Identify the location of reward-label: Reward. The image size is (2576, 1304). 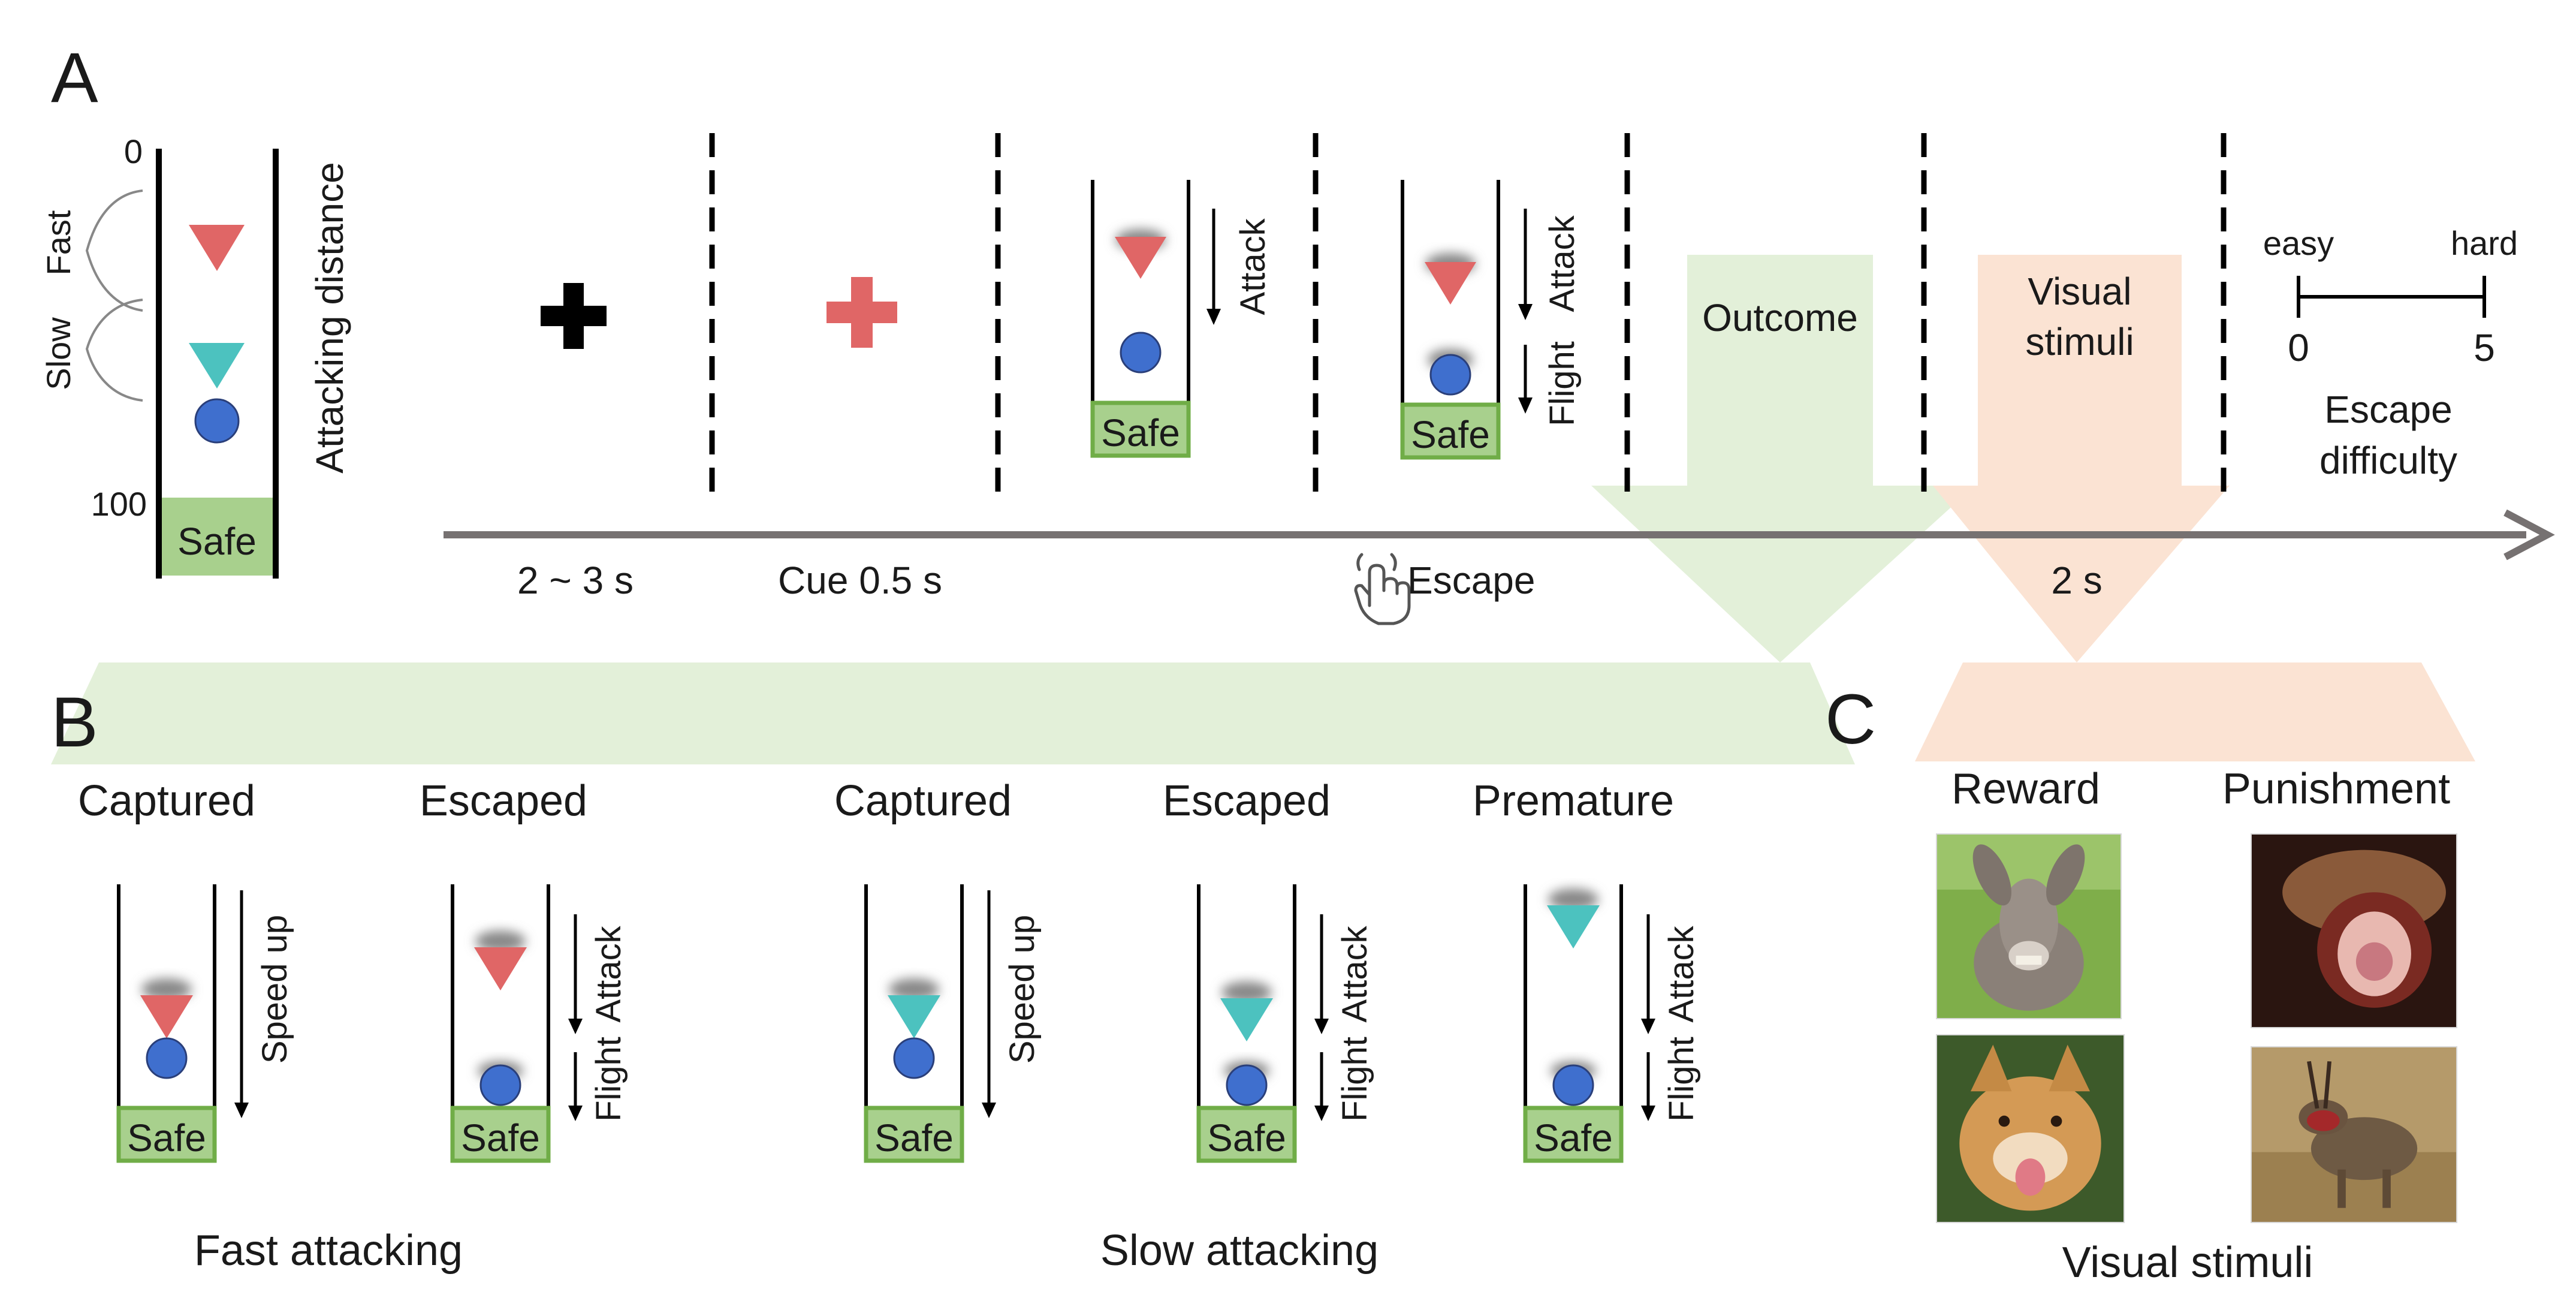
(2026, 789).